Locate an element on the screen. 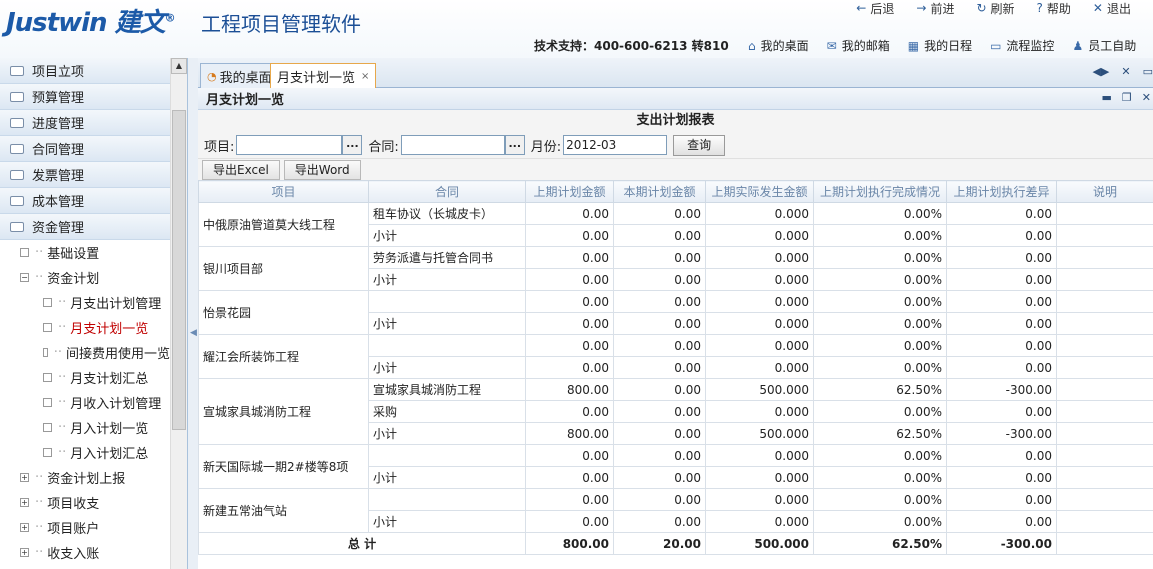 Image resolution: width=1153 pixels, height=569 pixels. tree-item: ·· 月入计划一览 is located at coordinates (85, 427).